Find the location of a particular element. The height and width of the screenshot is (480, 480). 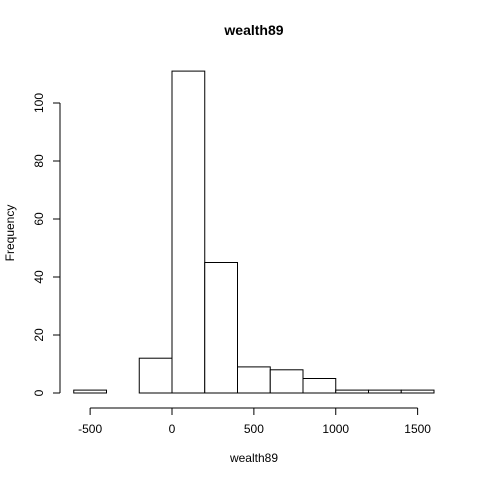

y-tick-label: 0 is located at coordinates (39, 392).